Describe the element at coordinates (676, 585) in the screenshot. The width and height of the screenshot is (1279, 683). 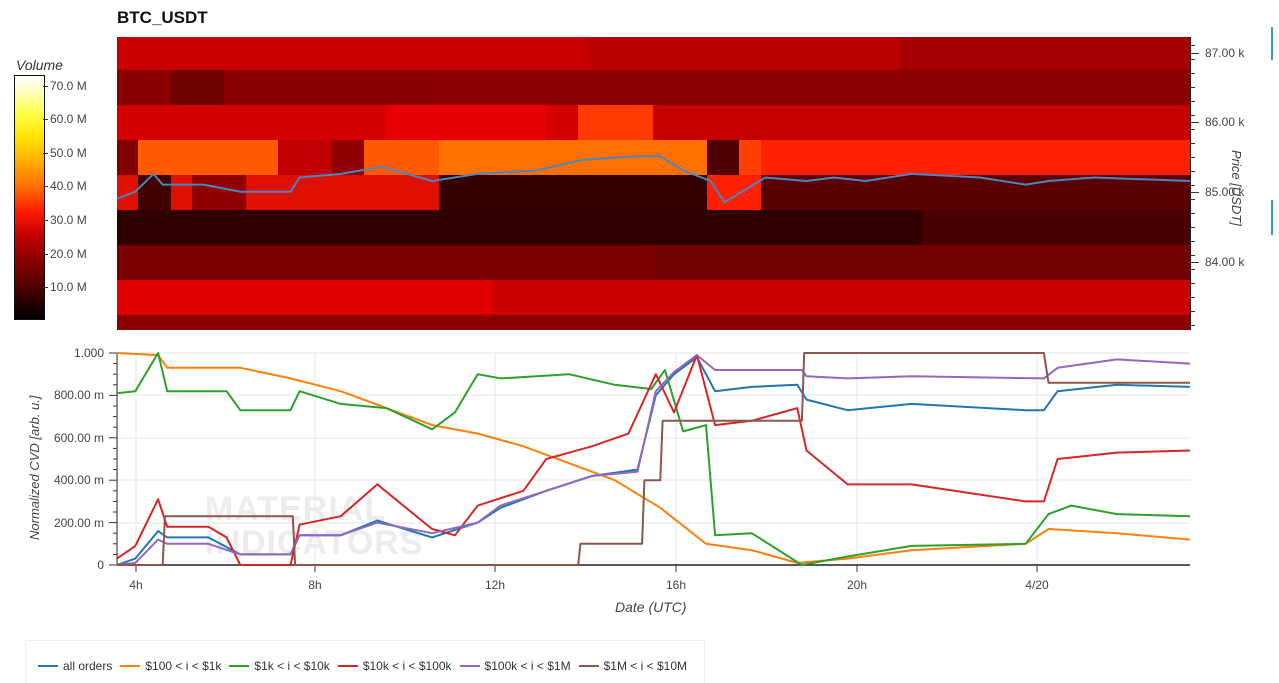
I see `x-tick-label: 16h` at that location.